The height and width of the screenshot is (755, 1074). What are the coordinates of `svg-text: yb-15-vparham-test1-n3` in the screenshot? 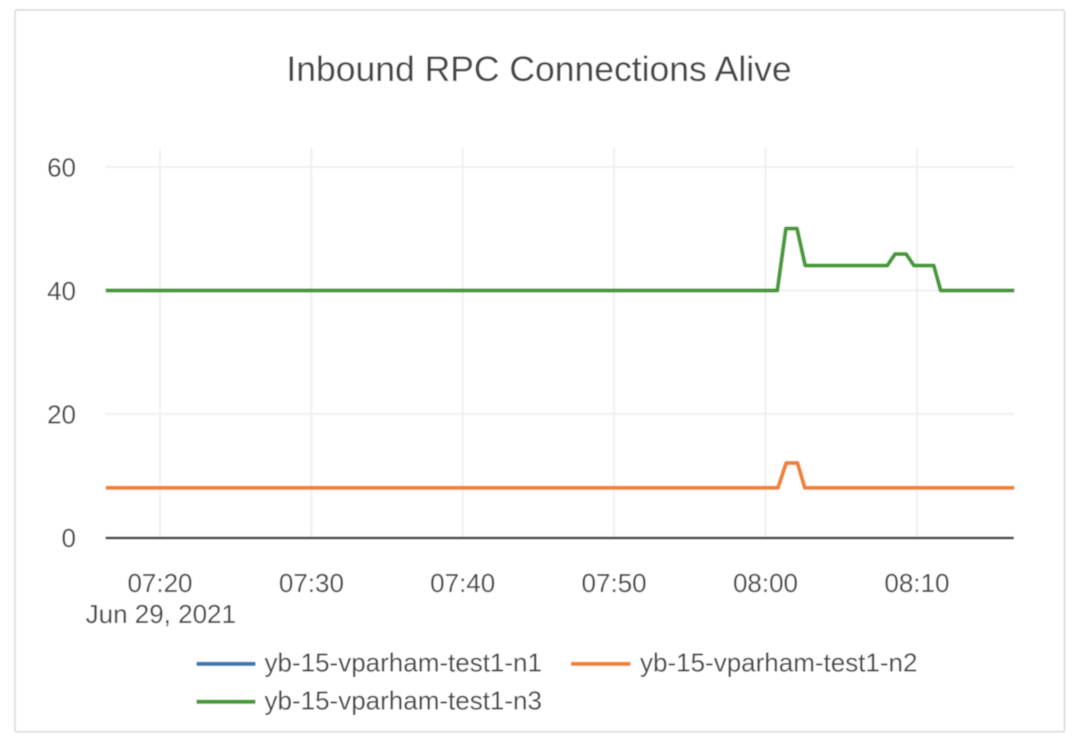 It's located at (403, 700).